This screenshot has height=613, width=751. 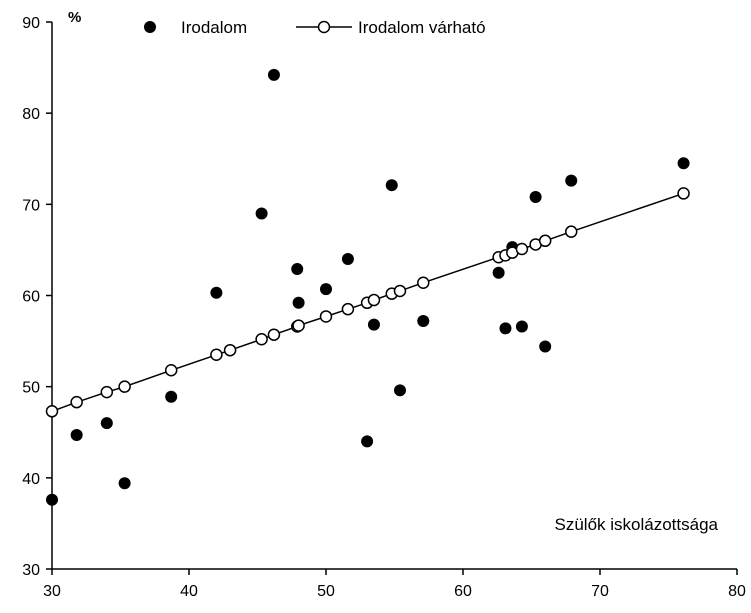 I want to click on legend-label-irodalom-varhato: Irodalom várható, so click(x=422, y=27).